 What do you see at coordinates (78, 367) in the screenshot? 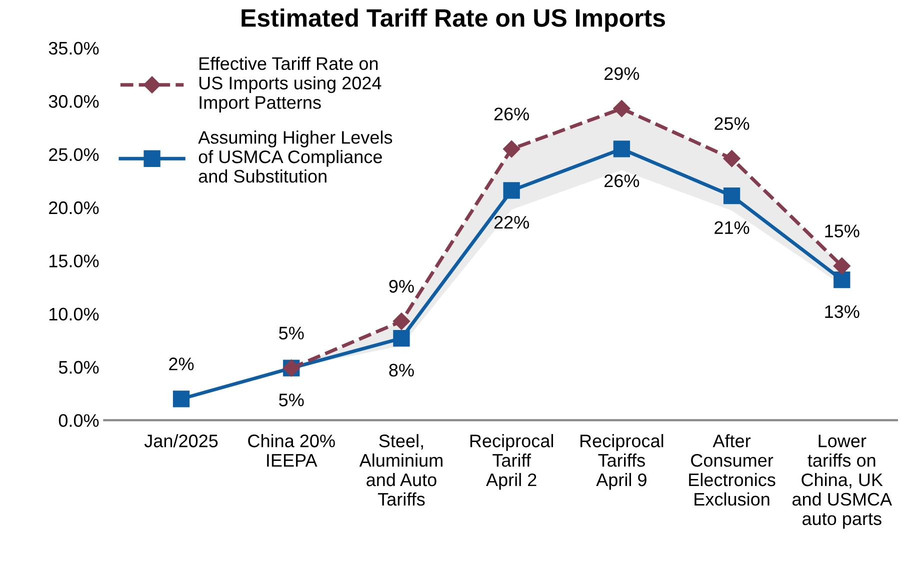
I see `y-tick-label: 5.0%` at bounding box center [78, 367].